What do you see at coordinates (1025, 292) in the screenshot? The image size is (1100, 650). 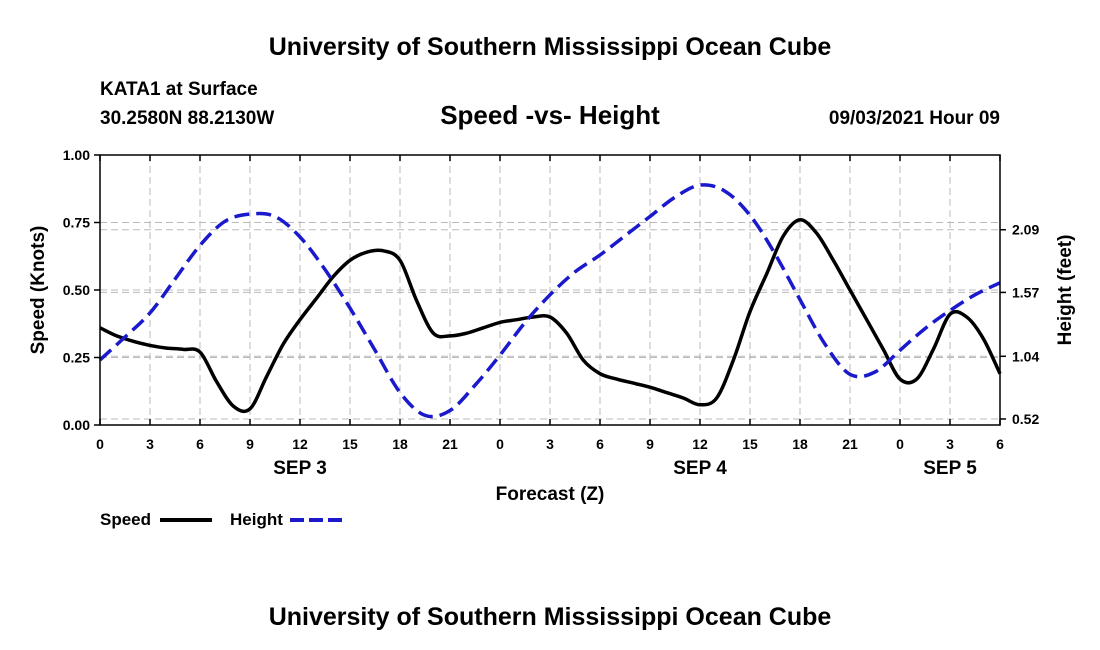 I see `y2-tick-label: 1.57` at bounding box center [1025, 292].